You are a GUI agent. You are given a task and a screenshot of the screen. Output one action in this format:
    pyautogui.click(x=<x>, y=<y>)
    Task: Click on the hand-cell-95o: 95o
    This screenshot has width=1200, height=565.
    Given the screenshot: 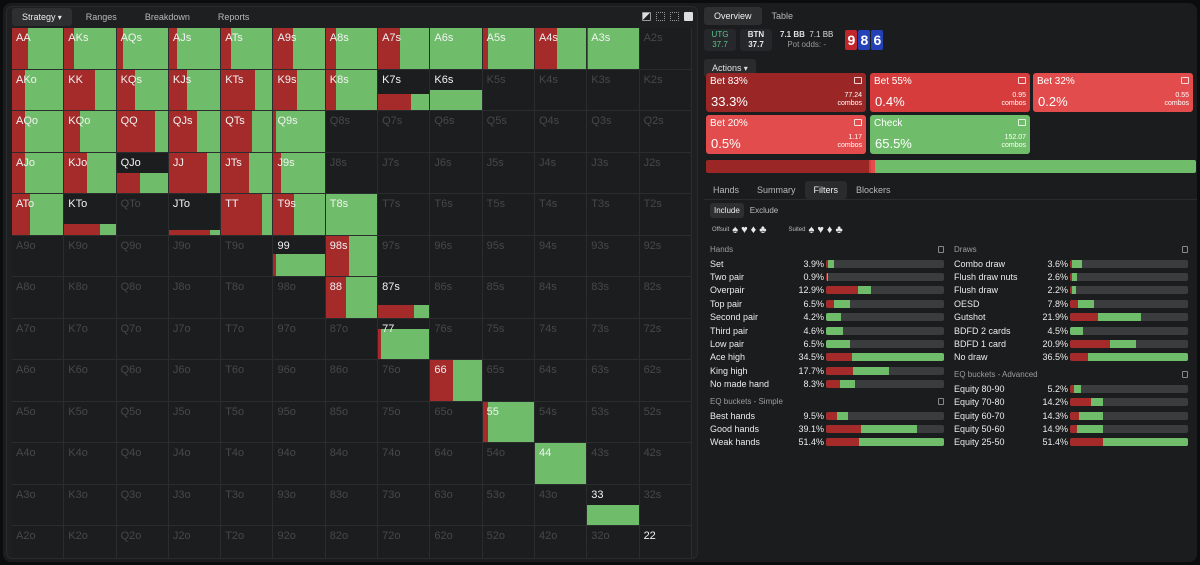 What is the action you would take?
    pyautogui.click(x=299, y=422)
    